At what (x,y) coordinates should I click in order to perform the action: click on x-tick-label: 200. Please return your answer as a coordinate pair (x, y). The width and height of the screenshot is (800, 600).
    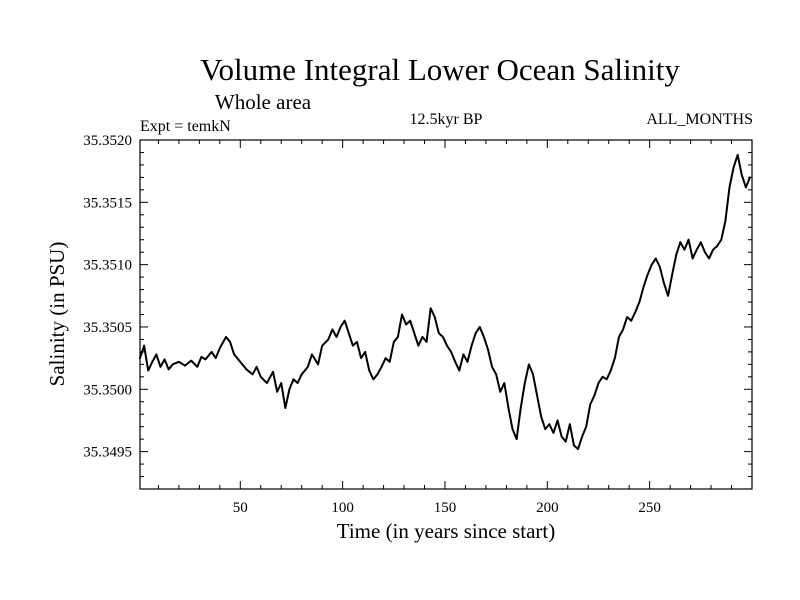
    Looking at the image, I should click on (547, 508).